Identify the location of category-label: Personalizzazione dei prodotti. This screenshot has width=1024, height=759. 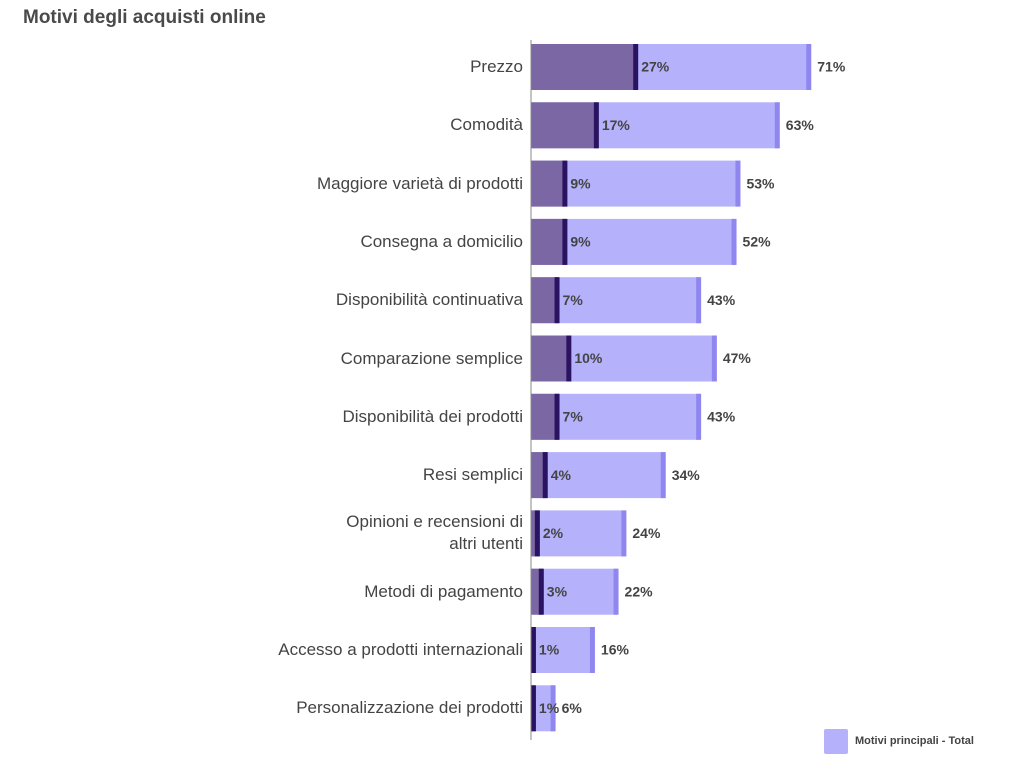
(409, 708).